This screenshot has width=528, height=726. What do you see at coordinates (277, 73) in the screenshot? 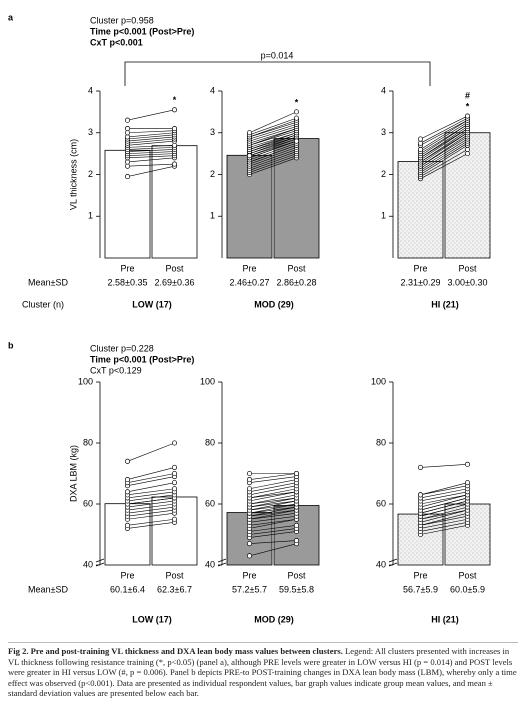
I see `comparison-bracket` at bounding box center [277, 73].